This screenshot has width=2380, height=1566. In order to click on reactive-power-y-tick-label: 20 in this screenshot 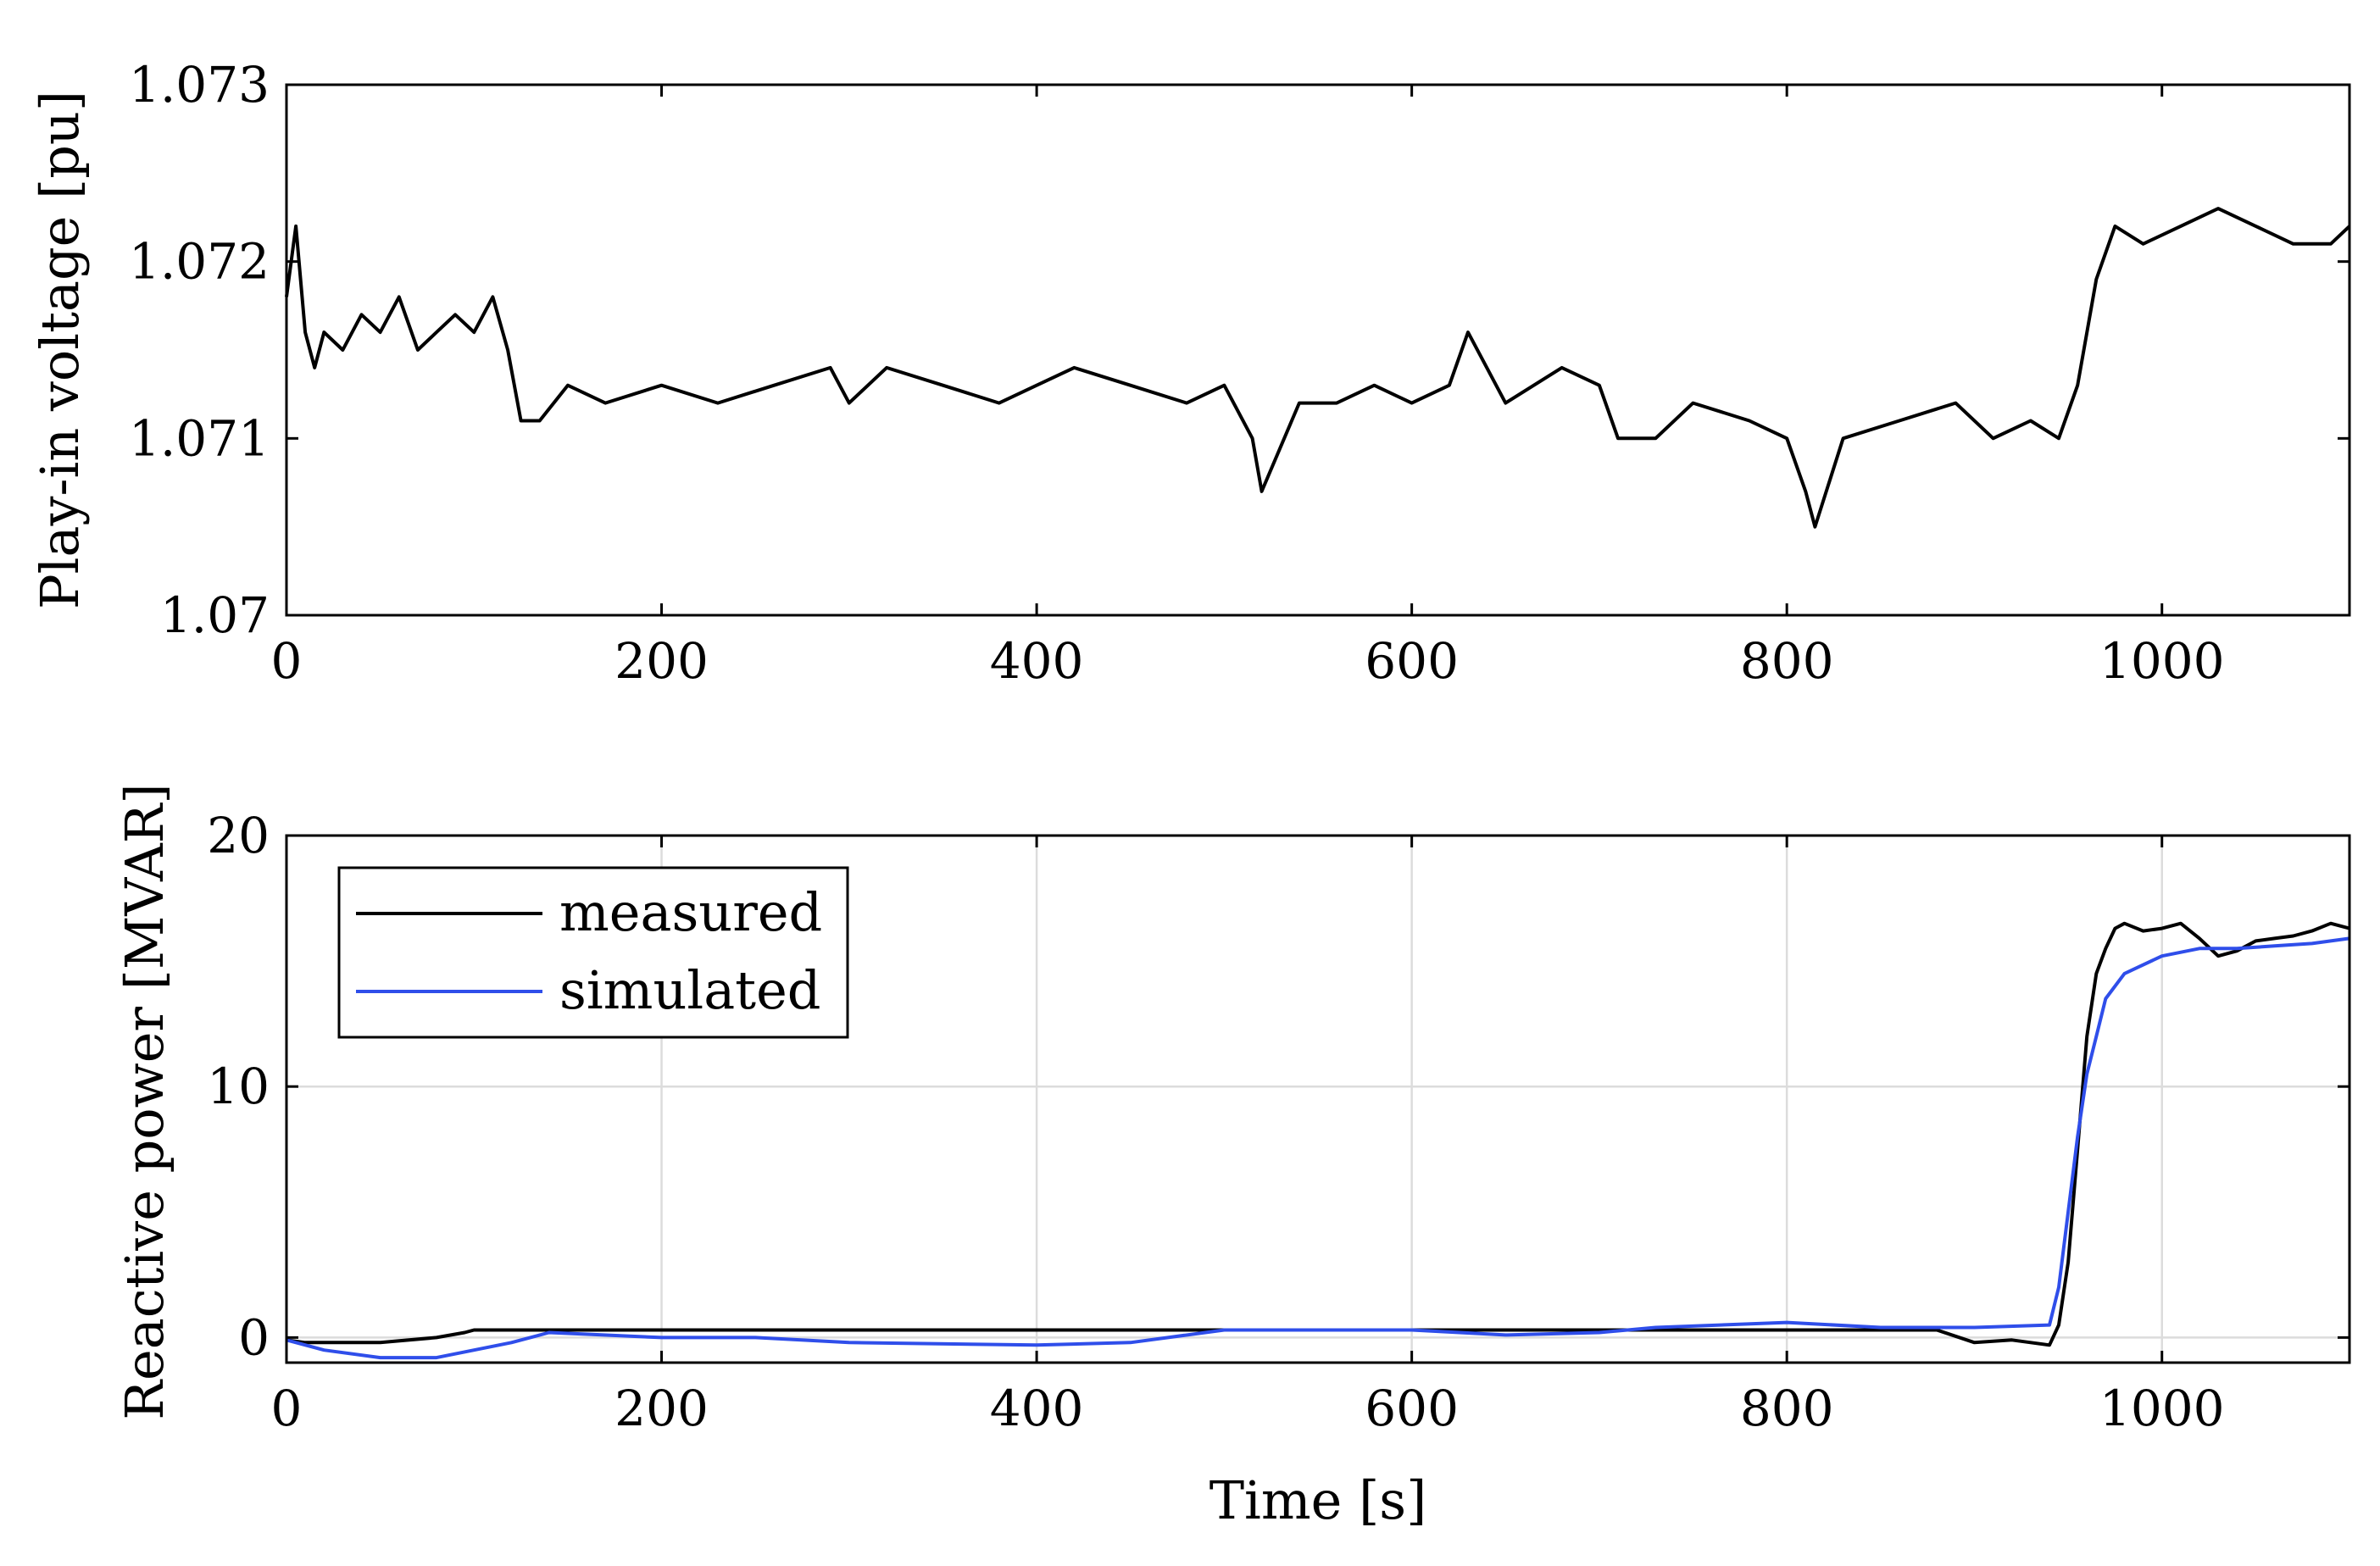, I will do `click(239, 835)`.